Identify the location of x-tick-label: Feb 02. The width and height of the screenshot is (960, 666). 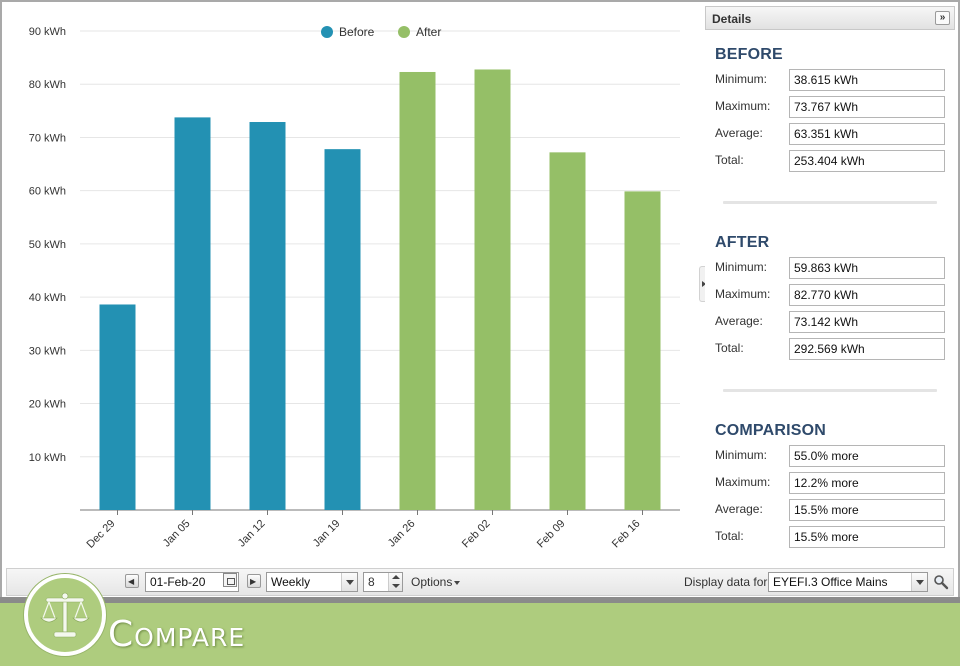
(476, 534).